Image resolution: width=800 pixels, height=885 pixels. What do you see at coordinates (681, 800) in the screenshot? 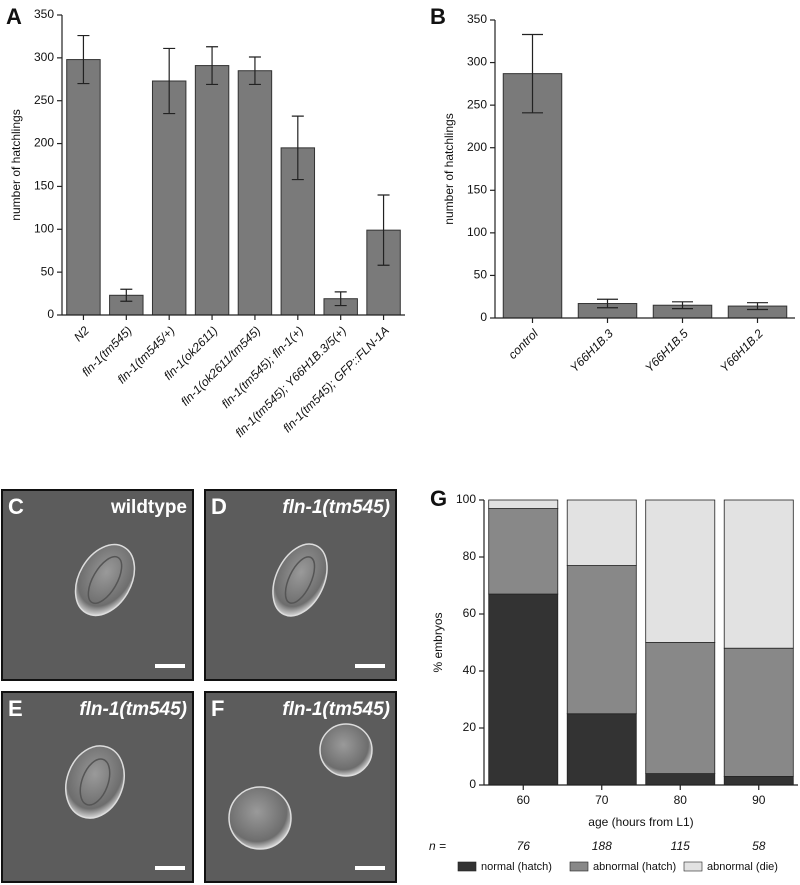
I see `x-tick-label: 80` at bounding box center [681, 800].